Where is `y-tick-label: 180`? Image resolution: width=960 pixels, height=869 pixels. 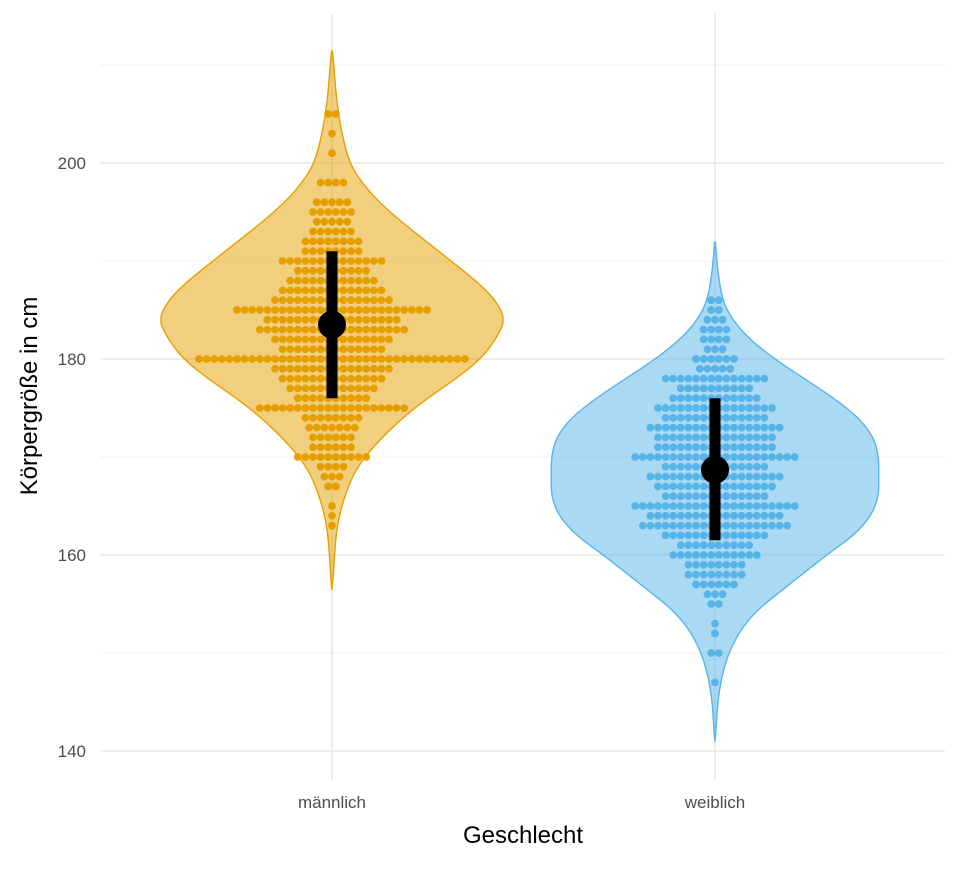
y-tick-label: 180 is located at coordinates (72, 359).